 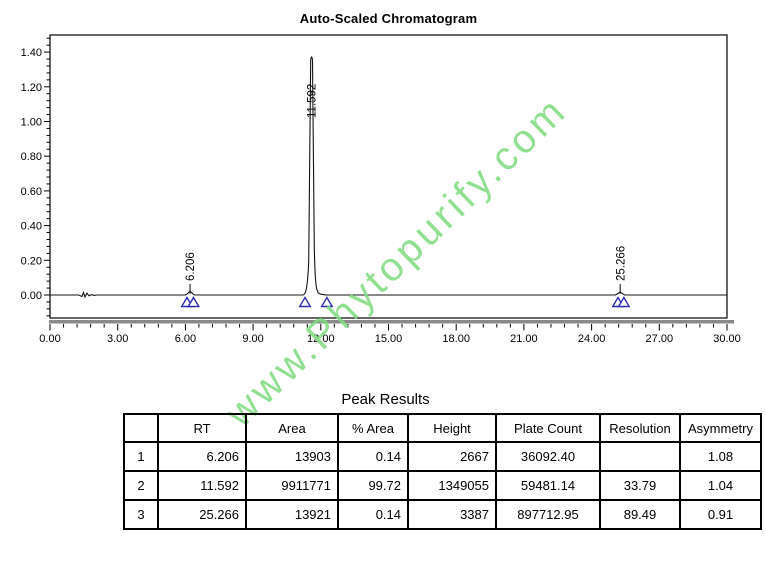 What do you see at coordinates (640, 514) in the screenshot?
I see `table-cell: 89.49` at bounding box center [640, 514].